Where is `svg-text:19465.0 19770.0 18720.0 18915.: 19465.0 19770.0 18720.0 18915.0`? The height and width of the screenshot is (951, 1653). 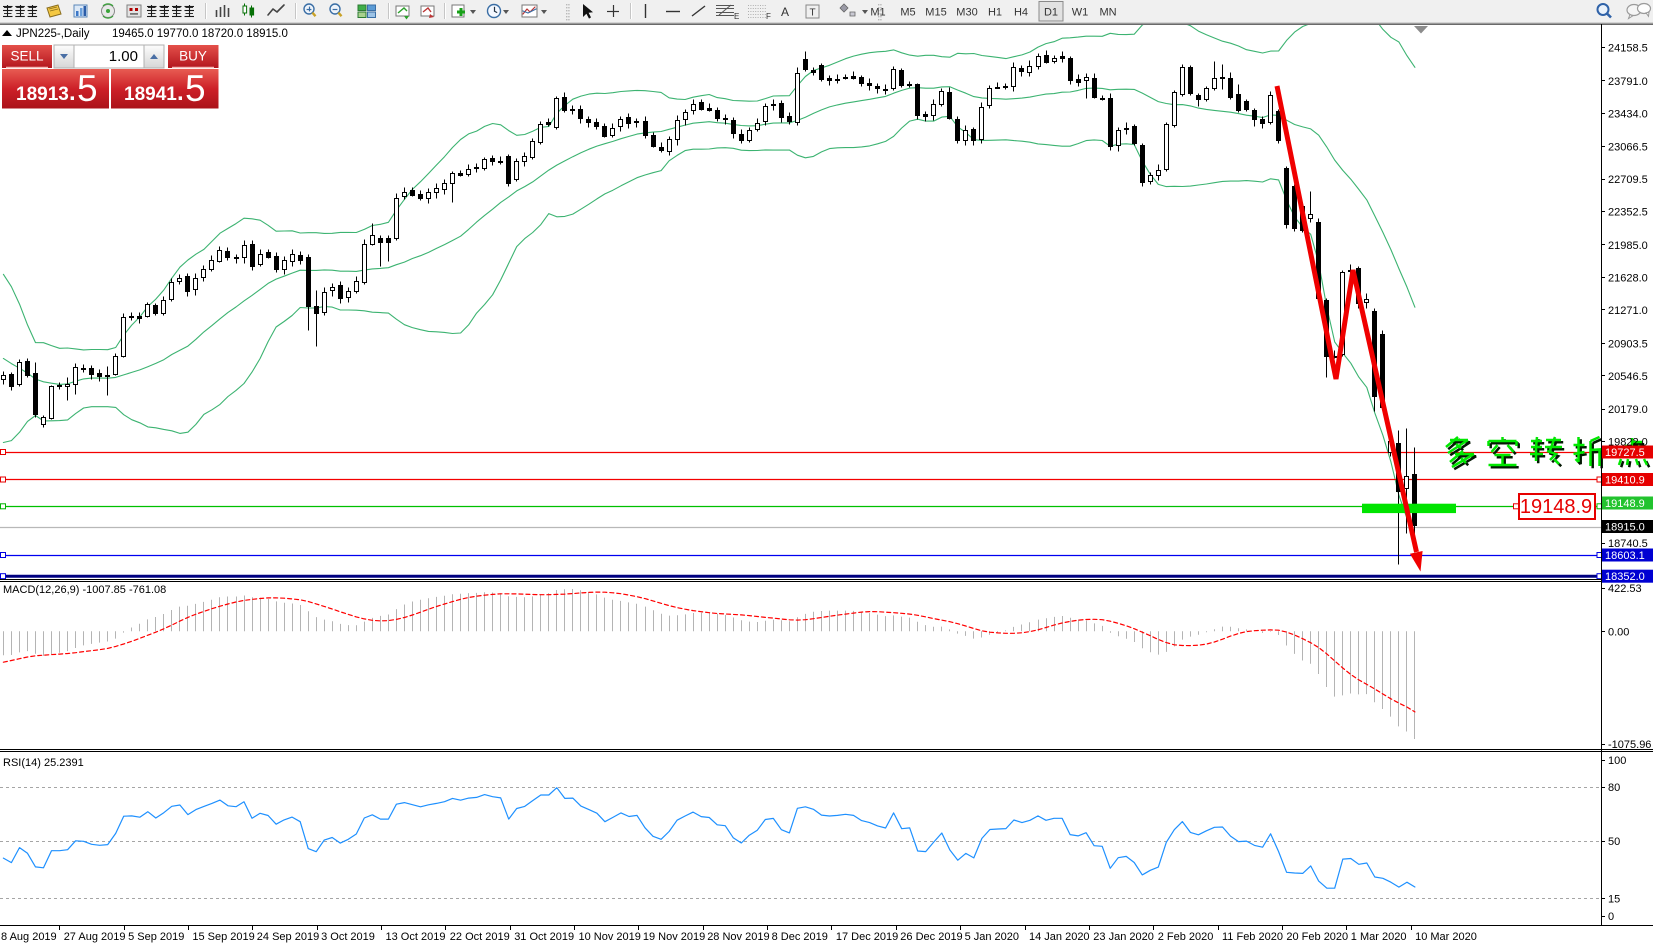 svg-text:19465.0 19770.0 18720.0 18915.: 19465.0 19770.0 18720.0 18915.0 is located at coordinates (200, 34).